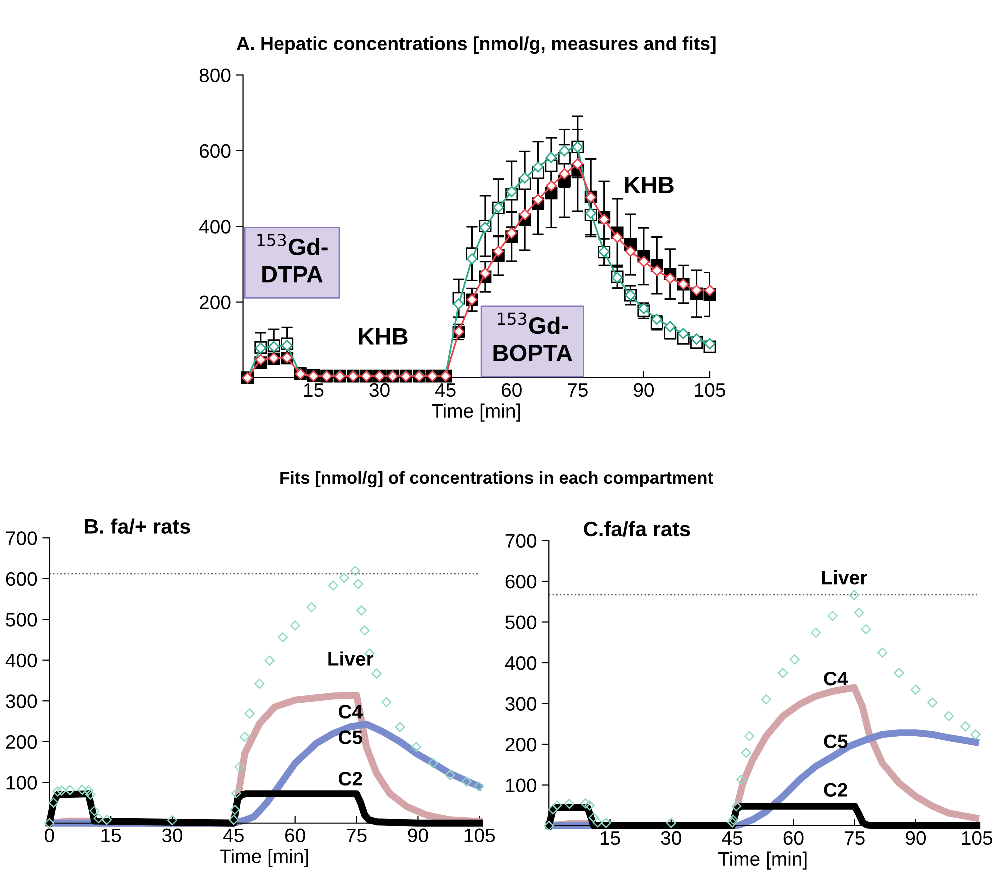 This screenshot has height=875, width=993. What do you see at coordinates (476, 45) in the screenshot?
I see `chart-title: A. Hepatic concentrations [nmol/g, measures and fits]` at bounding box center [476, 45].